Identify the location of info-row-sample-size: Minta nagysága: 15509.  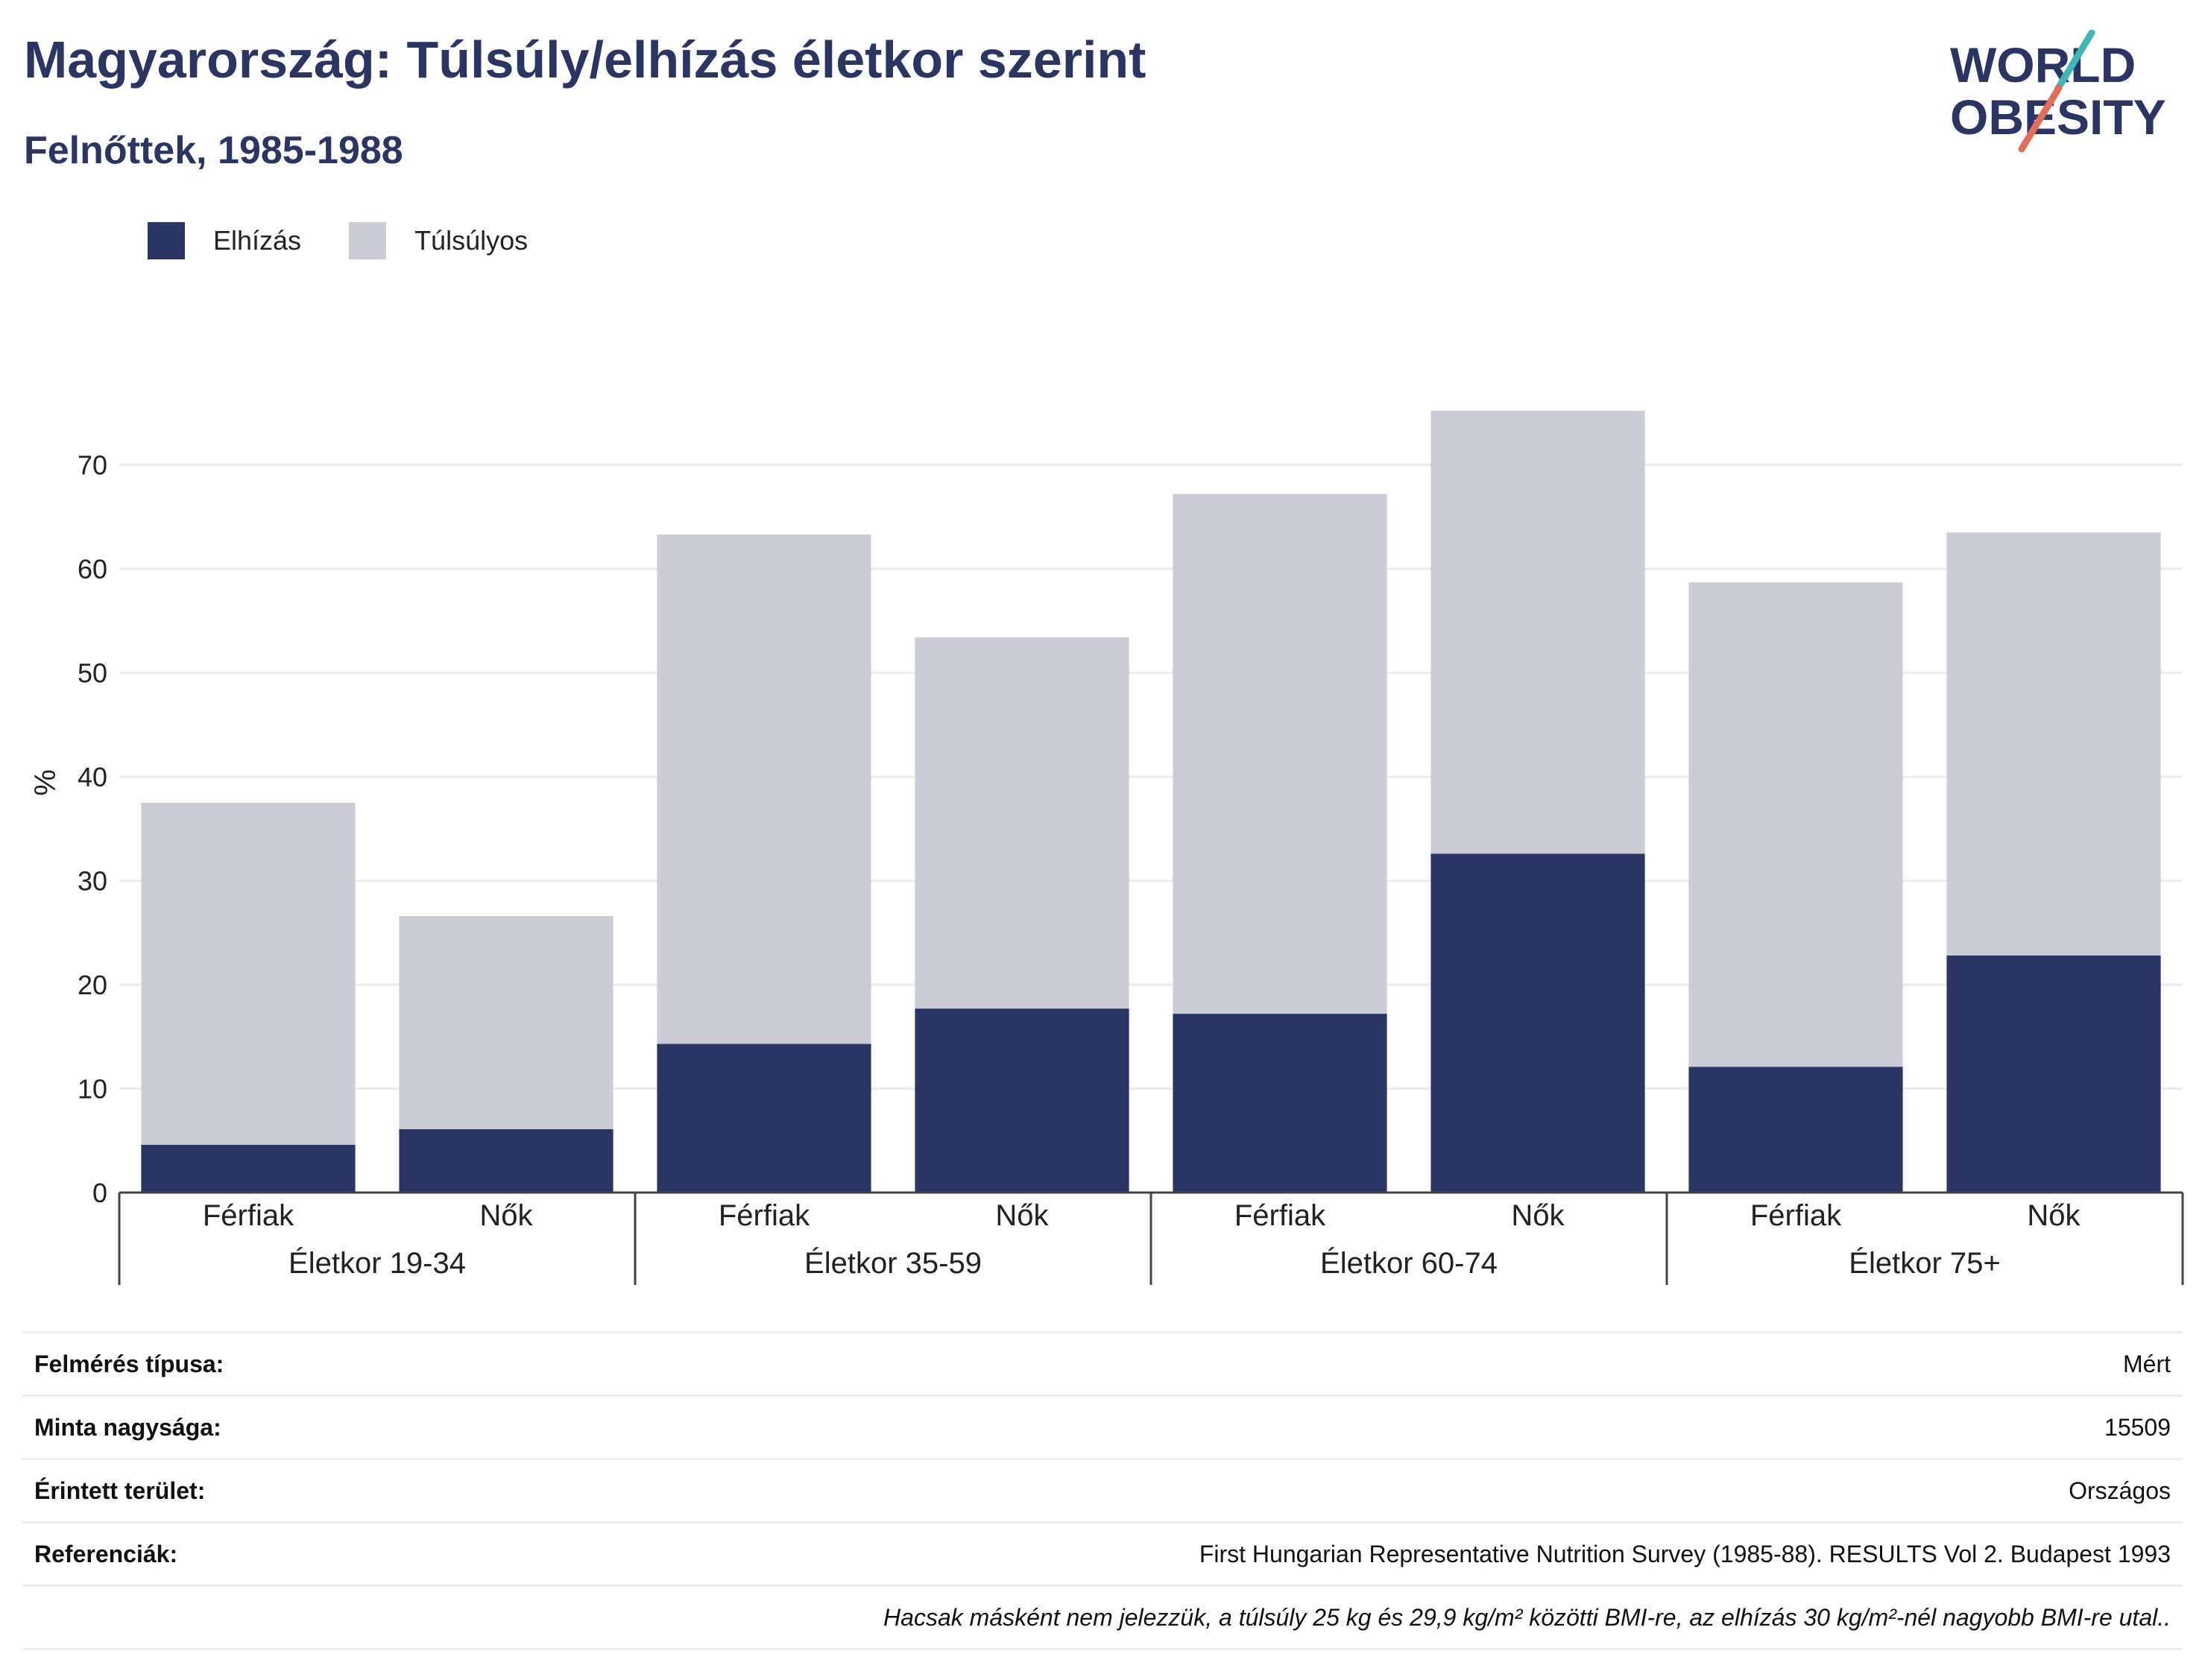
(1102, 1426).